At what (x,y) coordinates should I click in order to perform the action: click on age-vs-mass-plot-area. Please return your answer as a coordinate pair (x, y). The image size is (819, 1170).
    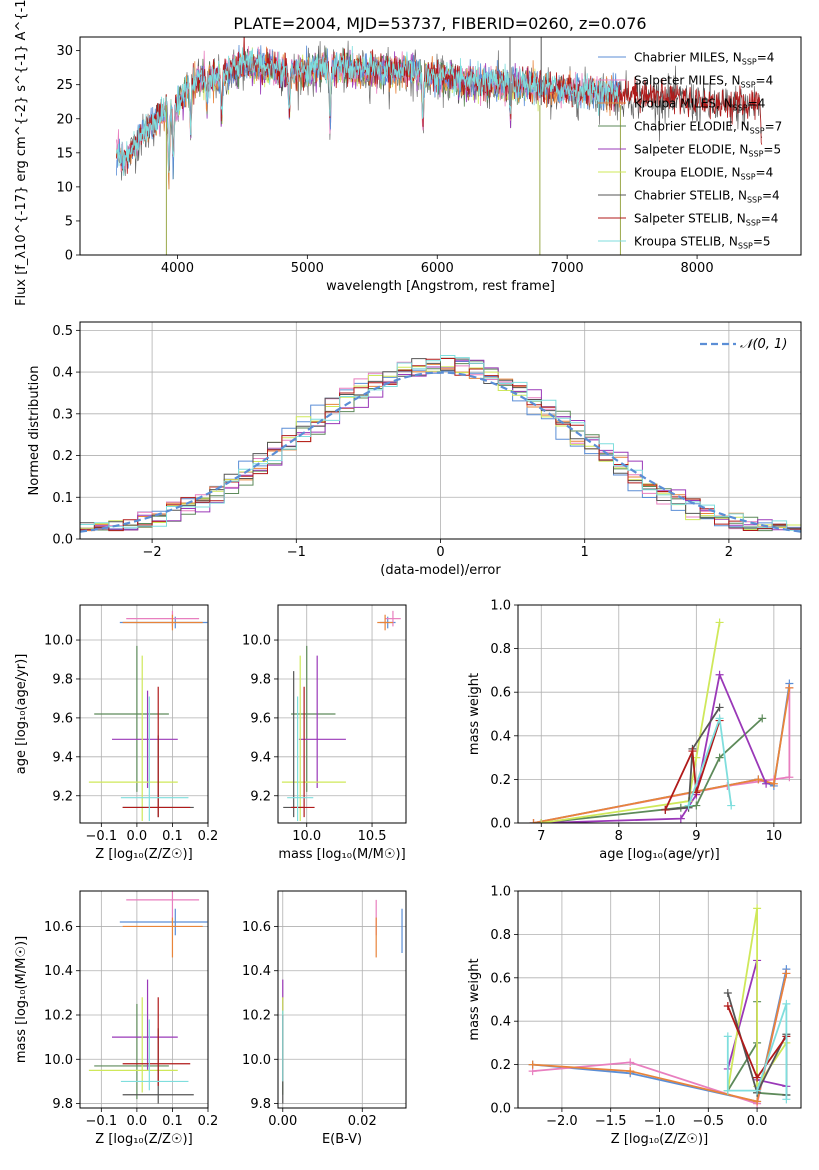
    Looking at the image, I should click on (341, 716).